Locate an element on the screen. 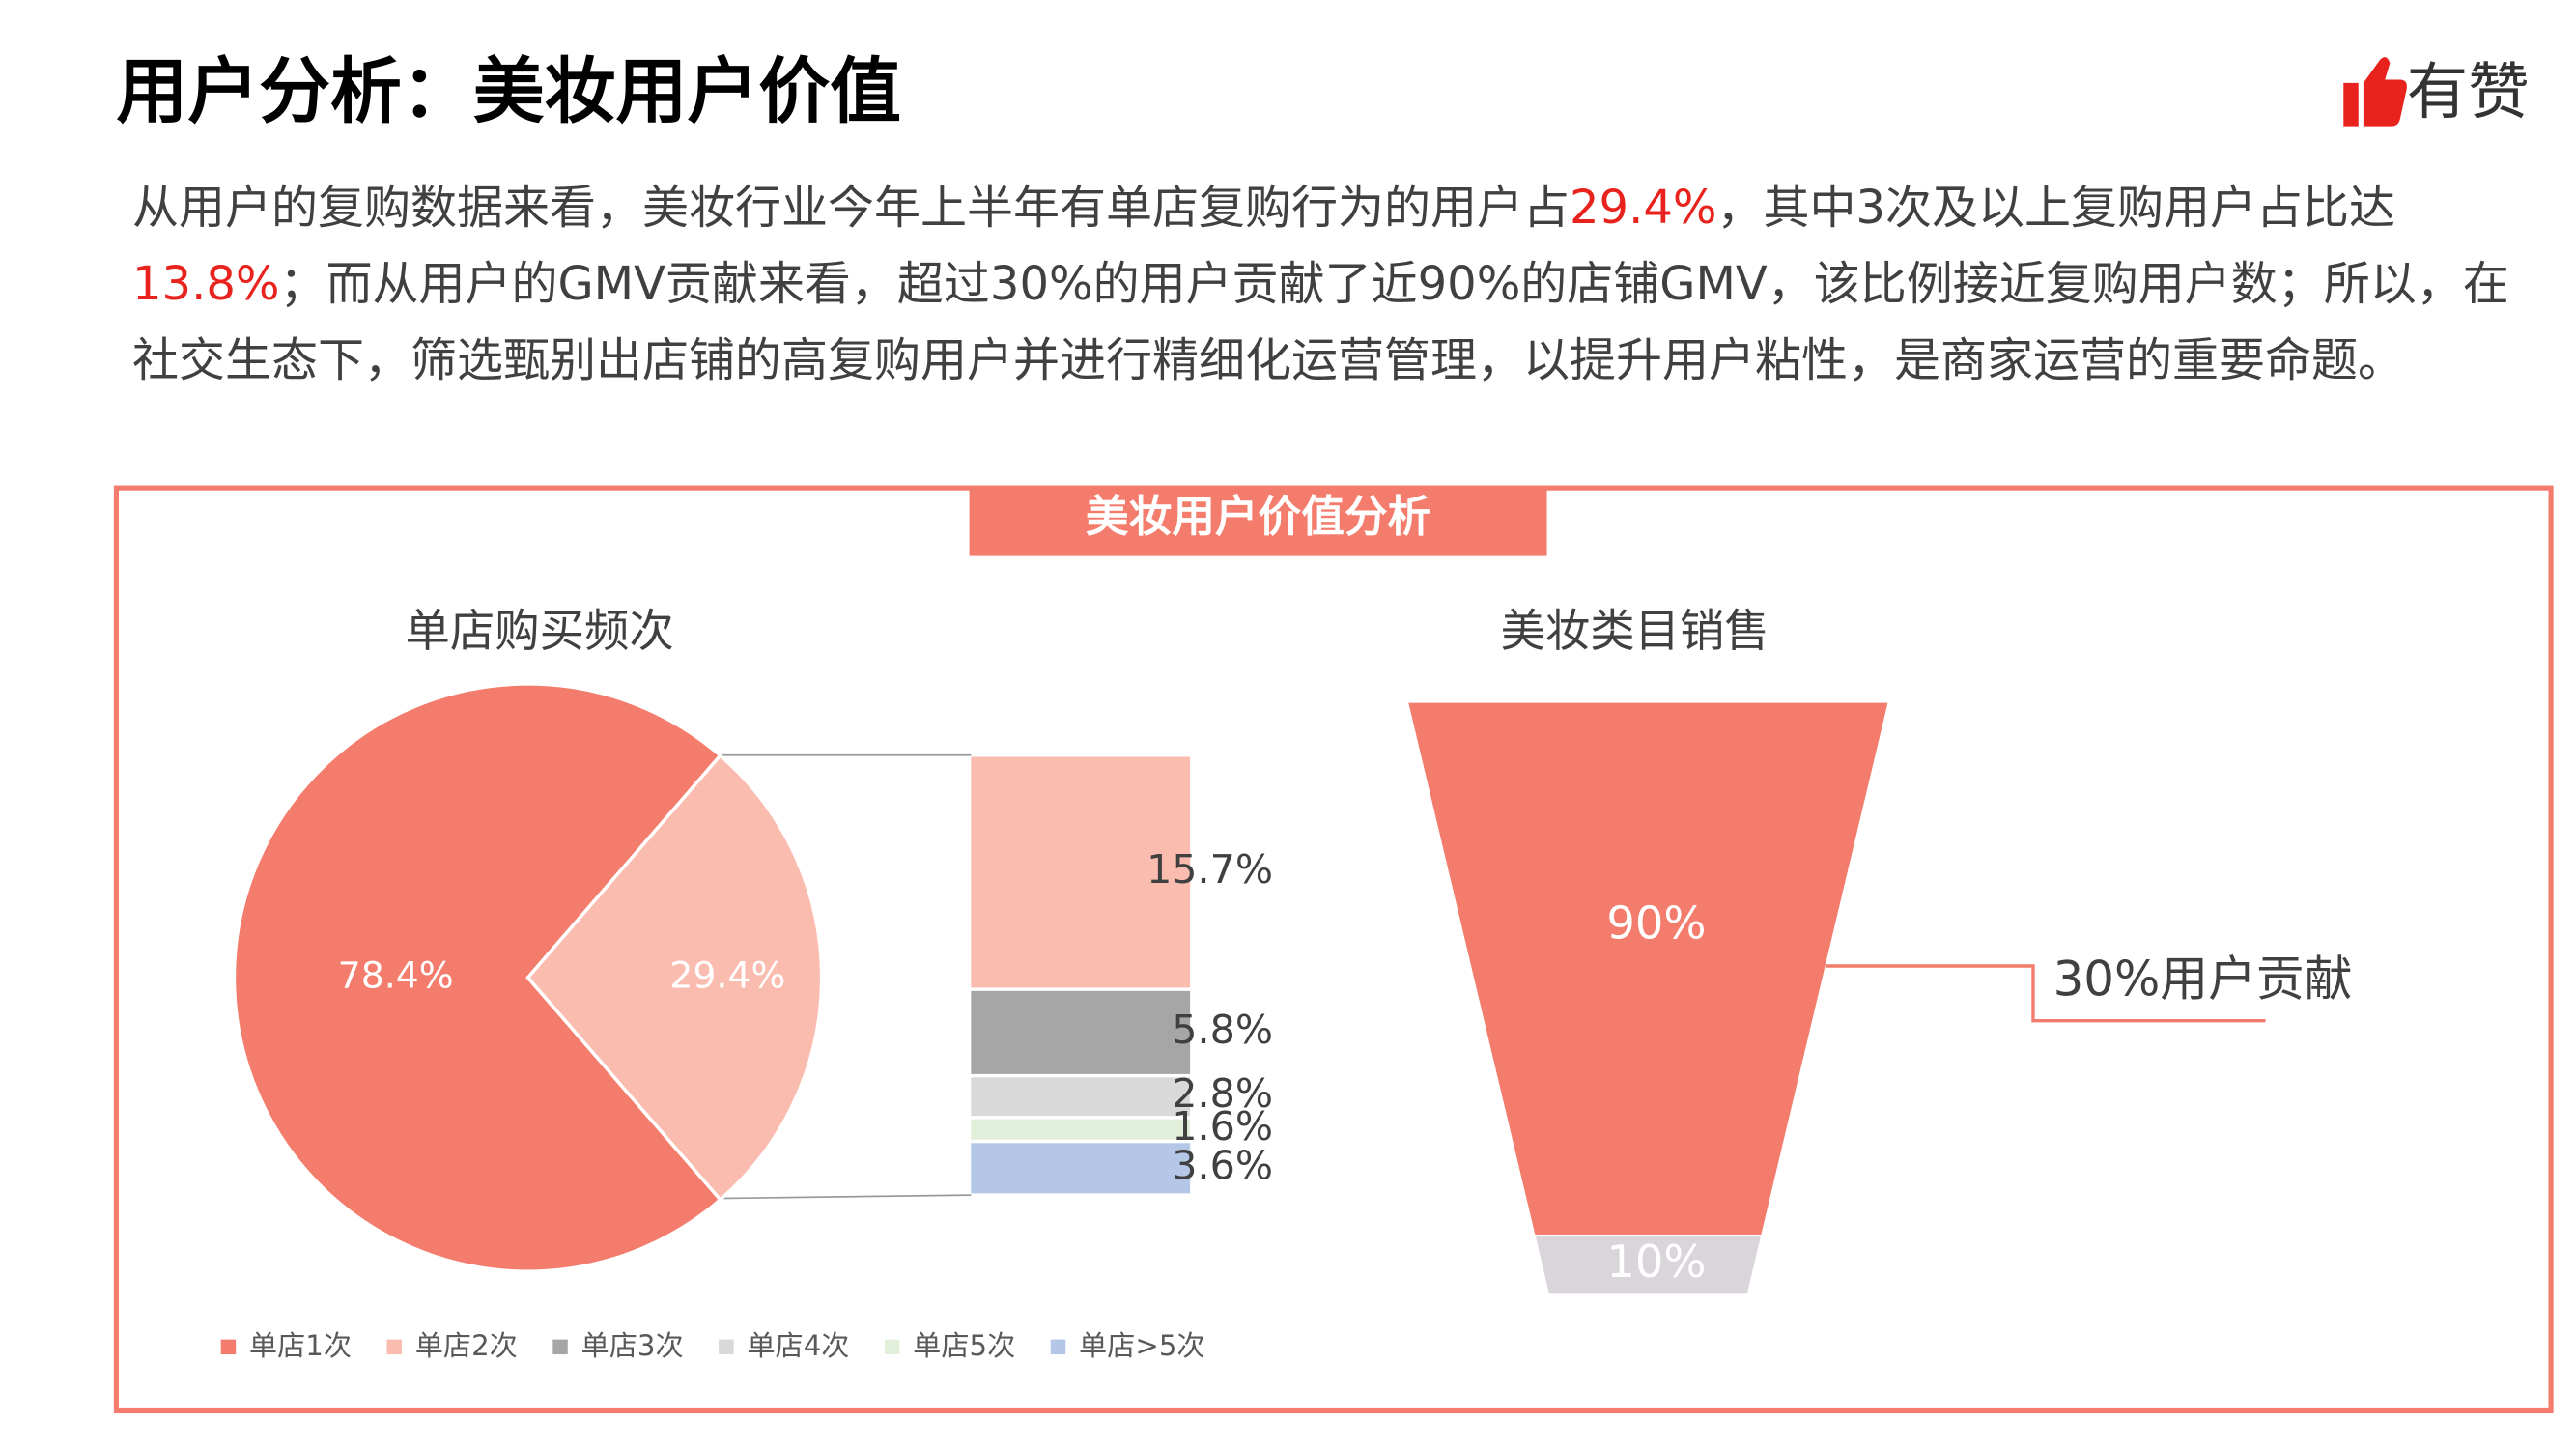  value-label: 29.4% is located at coordinates (727, 975).